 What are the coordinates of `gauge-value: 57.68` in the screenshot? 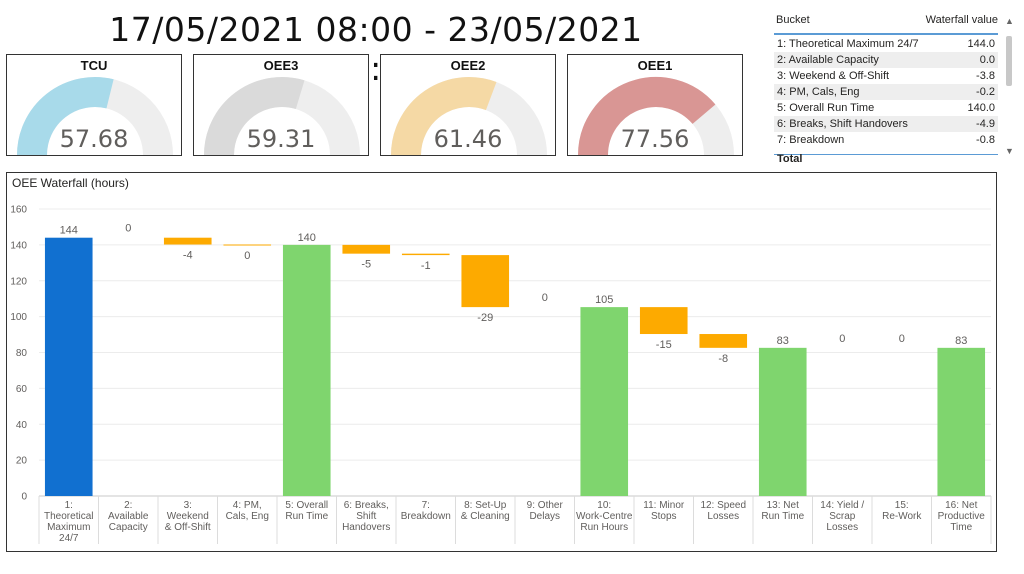 It's located at (94, 139).